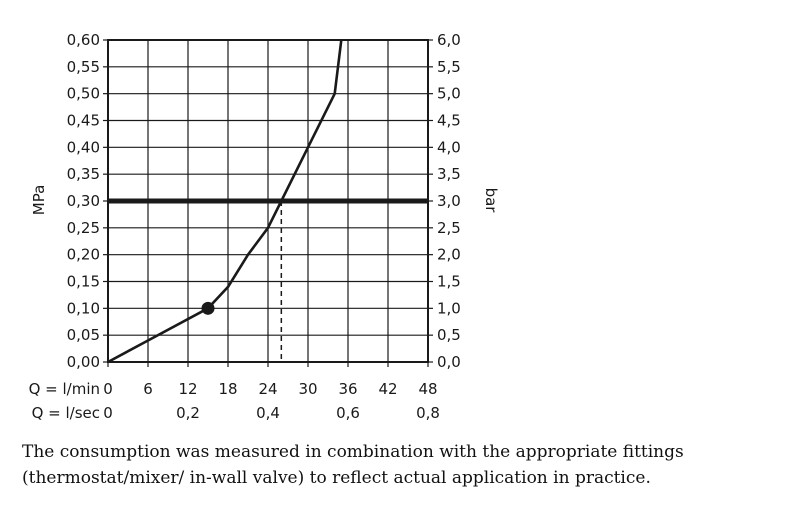  Describe the element at coordinates (148, 389) in the screenshot. I see `x-tick-label-lmin: 6` at that location.